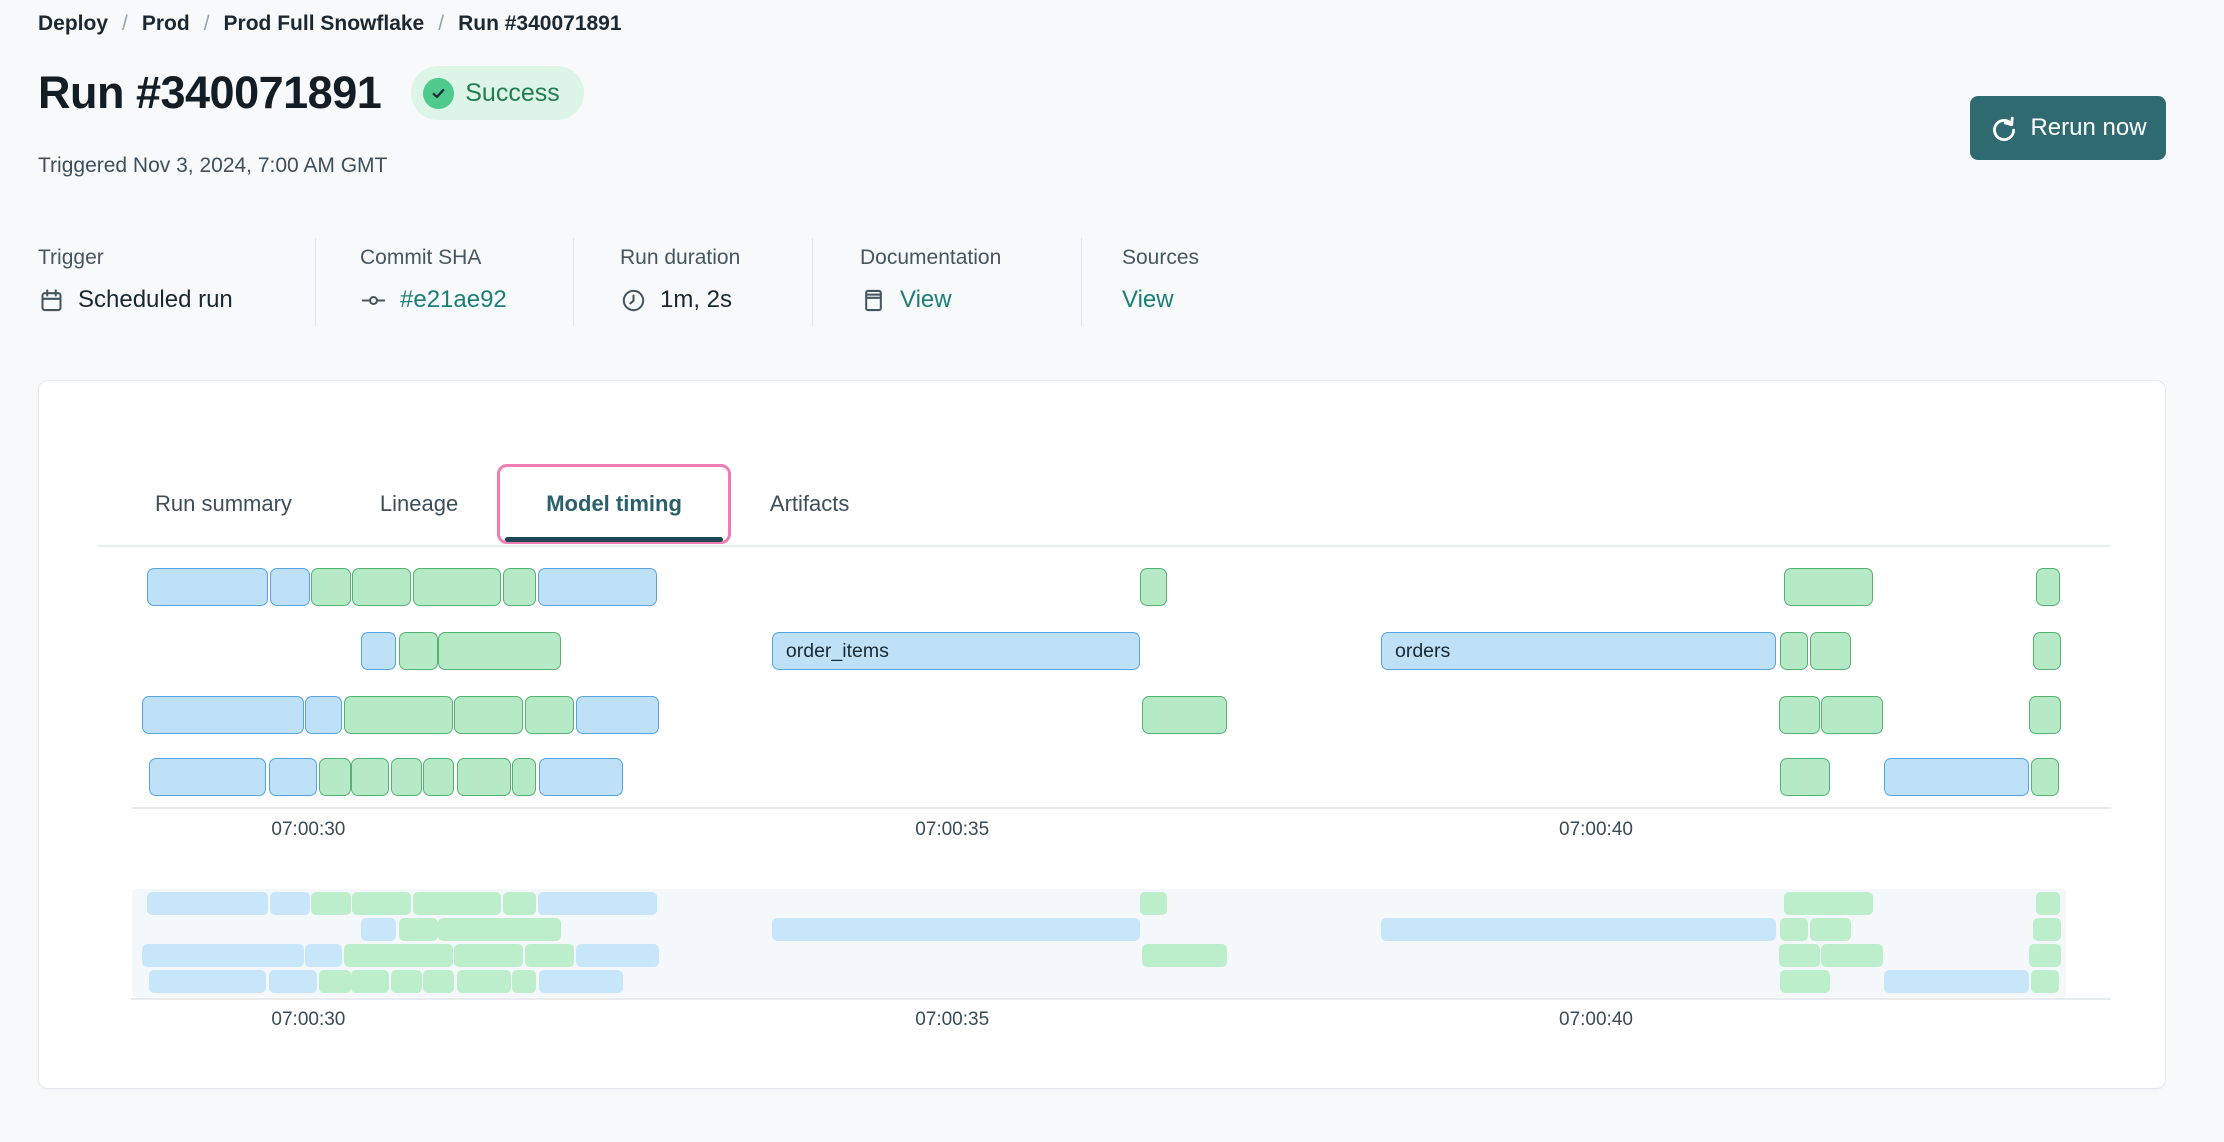 The width and height of the screenshot is (2224, 1142). I want to click on tab-model-timing: Model timing, so click(614, 503).